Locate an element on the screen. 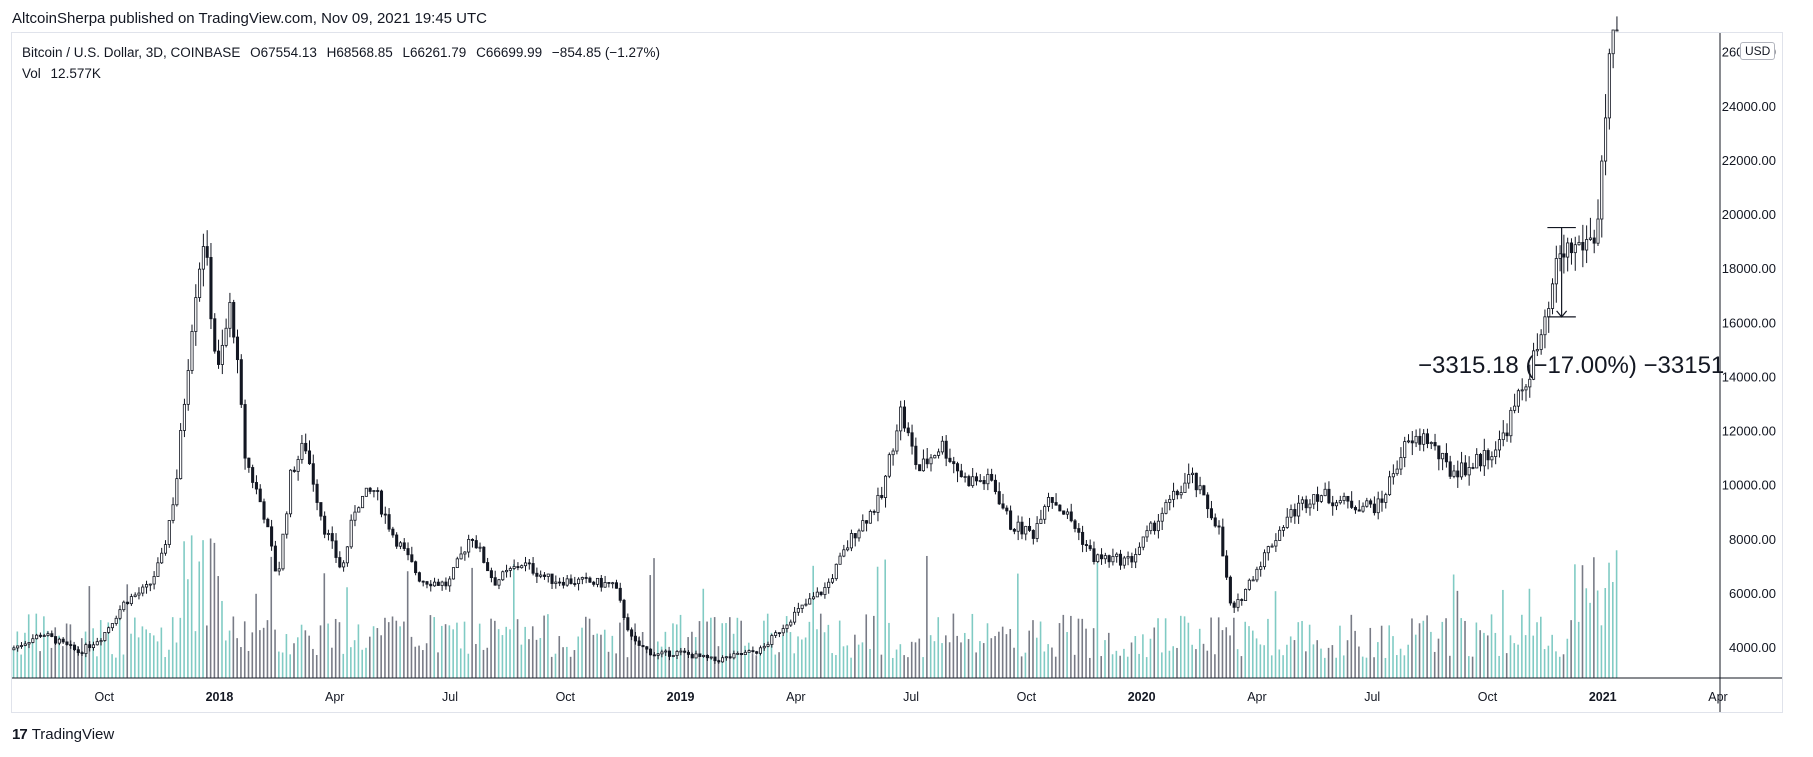 This screenshot has height=757, width=1813. volume-label: Vol is located at coordinates (31, 73).